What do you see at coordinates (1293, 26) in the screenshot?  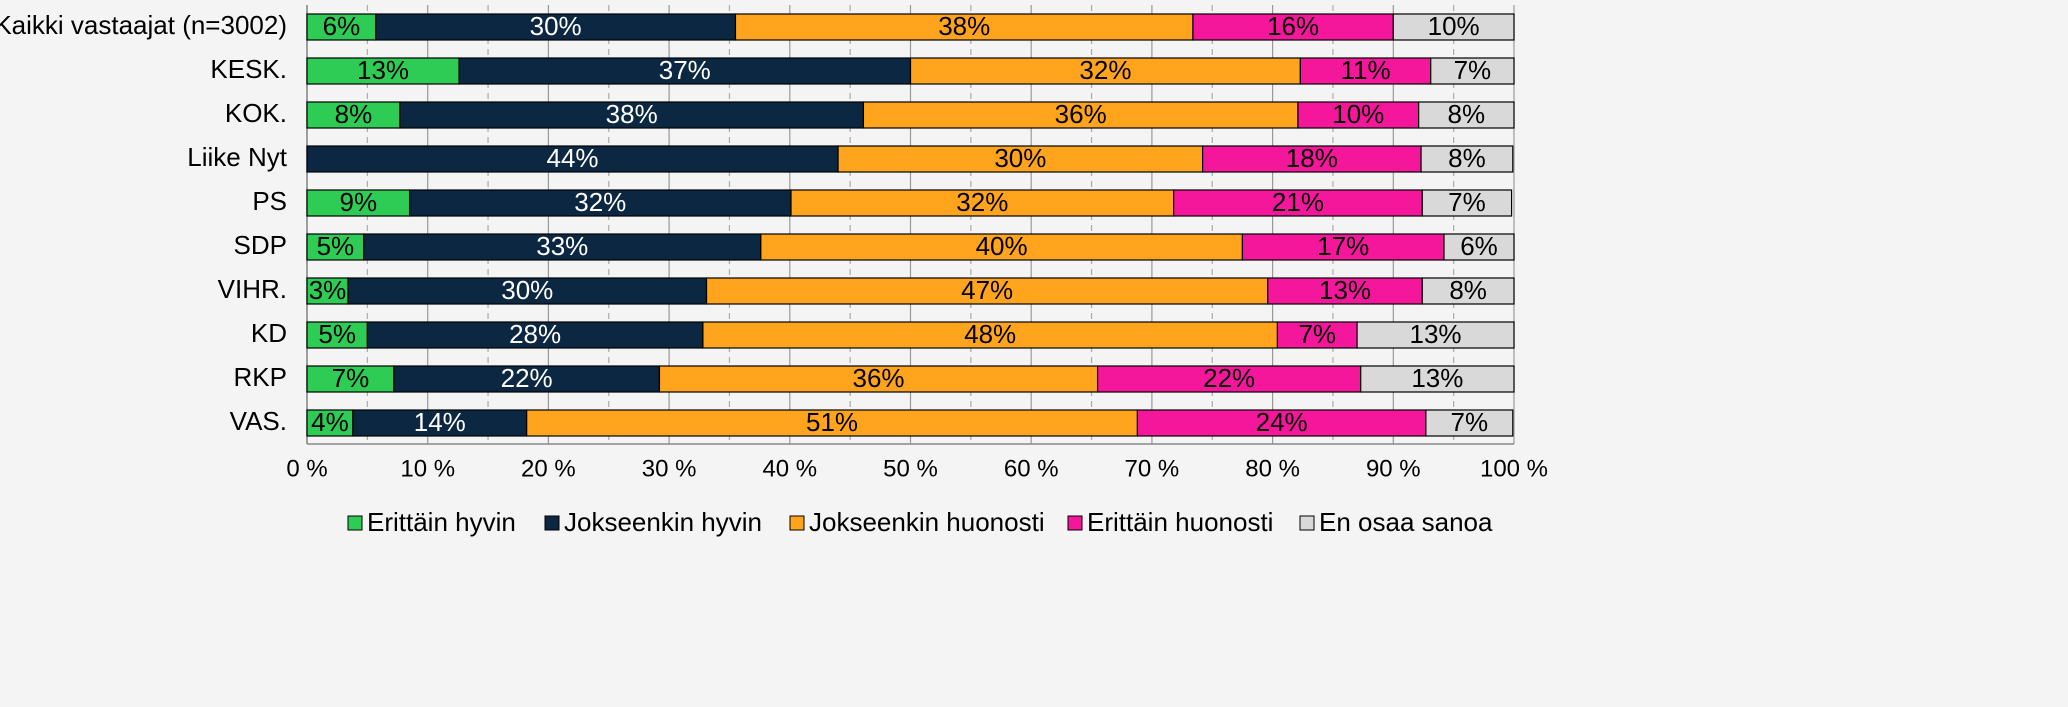 I see `data-label: 16%` at bounding box center [1293, 26].